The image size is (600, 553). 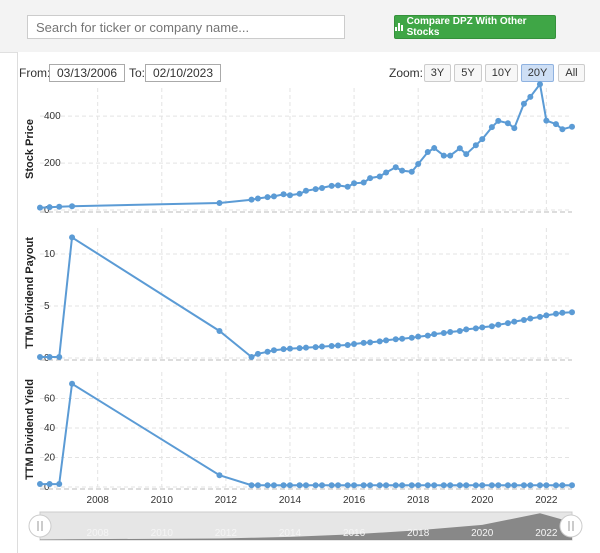 I want to click on bar-chart-icon, so click(x=399, y=27).